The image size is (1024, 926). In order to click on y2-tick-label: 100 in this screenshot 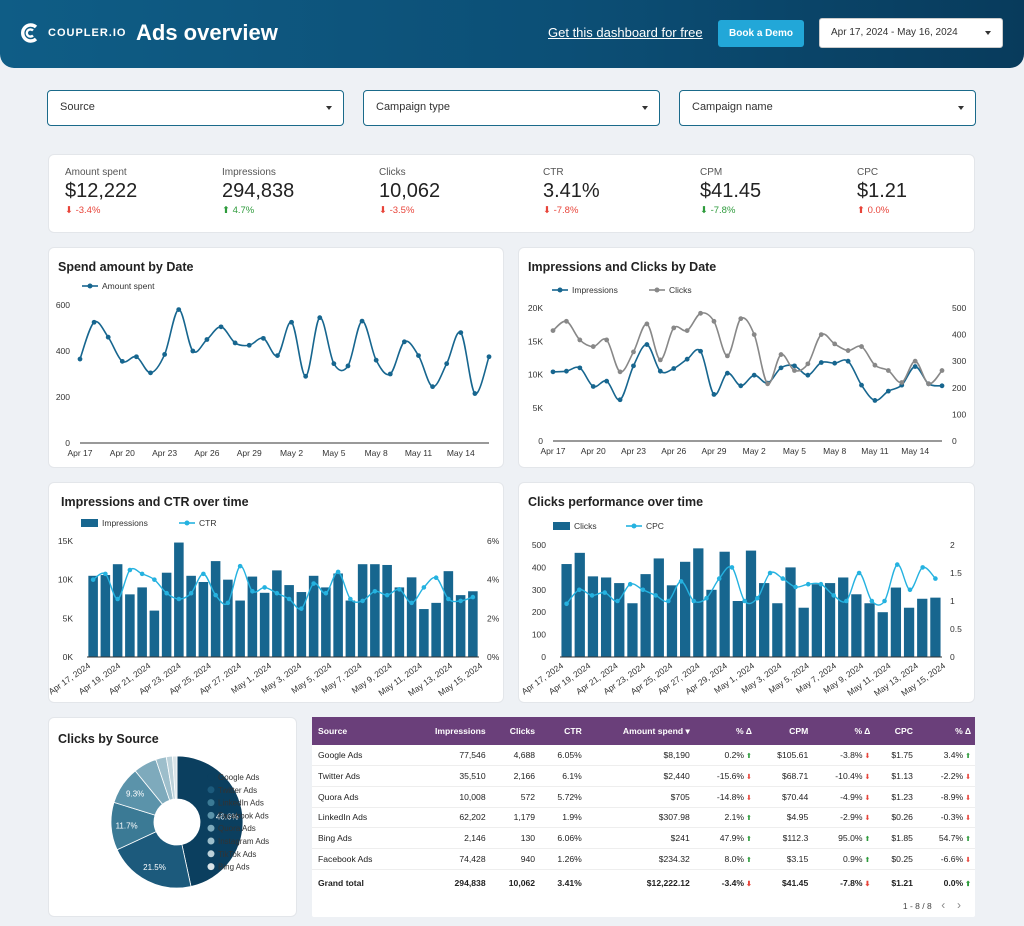, I will do `click(959, 414)`.